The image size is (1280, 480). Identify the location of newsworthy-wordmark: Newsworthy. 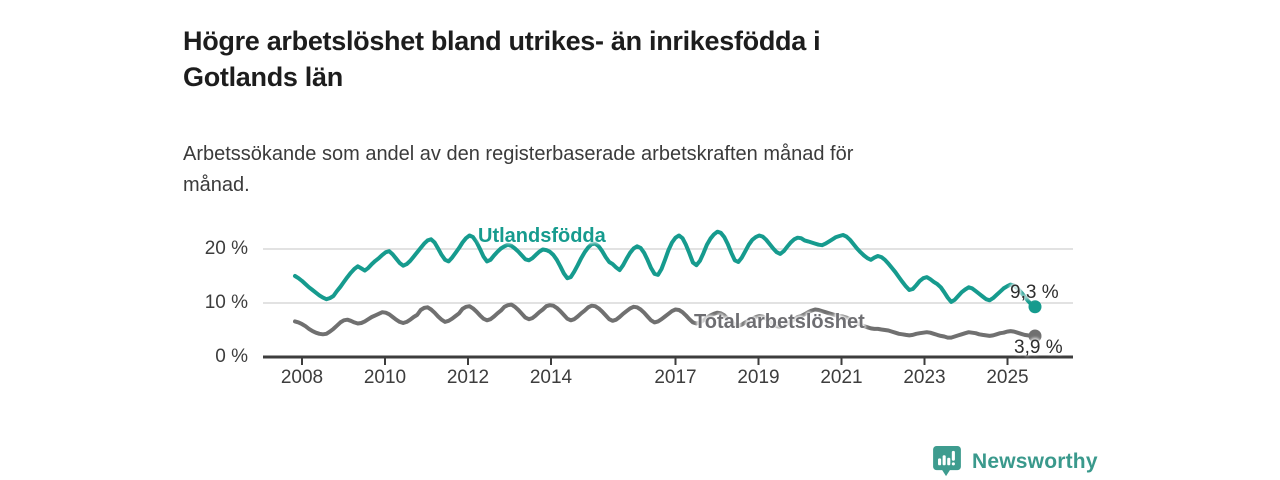
(1035, 461).